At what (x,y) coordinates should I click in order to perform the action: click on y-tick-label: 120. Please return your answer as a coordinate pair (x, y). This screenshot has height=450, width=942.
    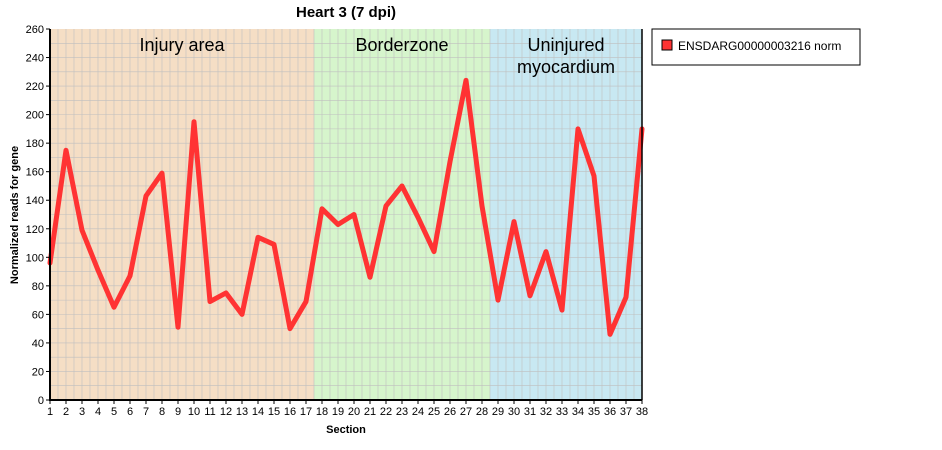
    Looking at the image, I should click on (35, 230).